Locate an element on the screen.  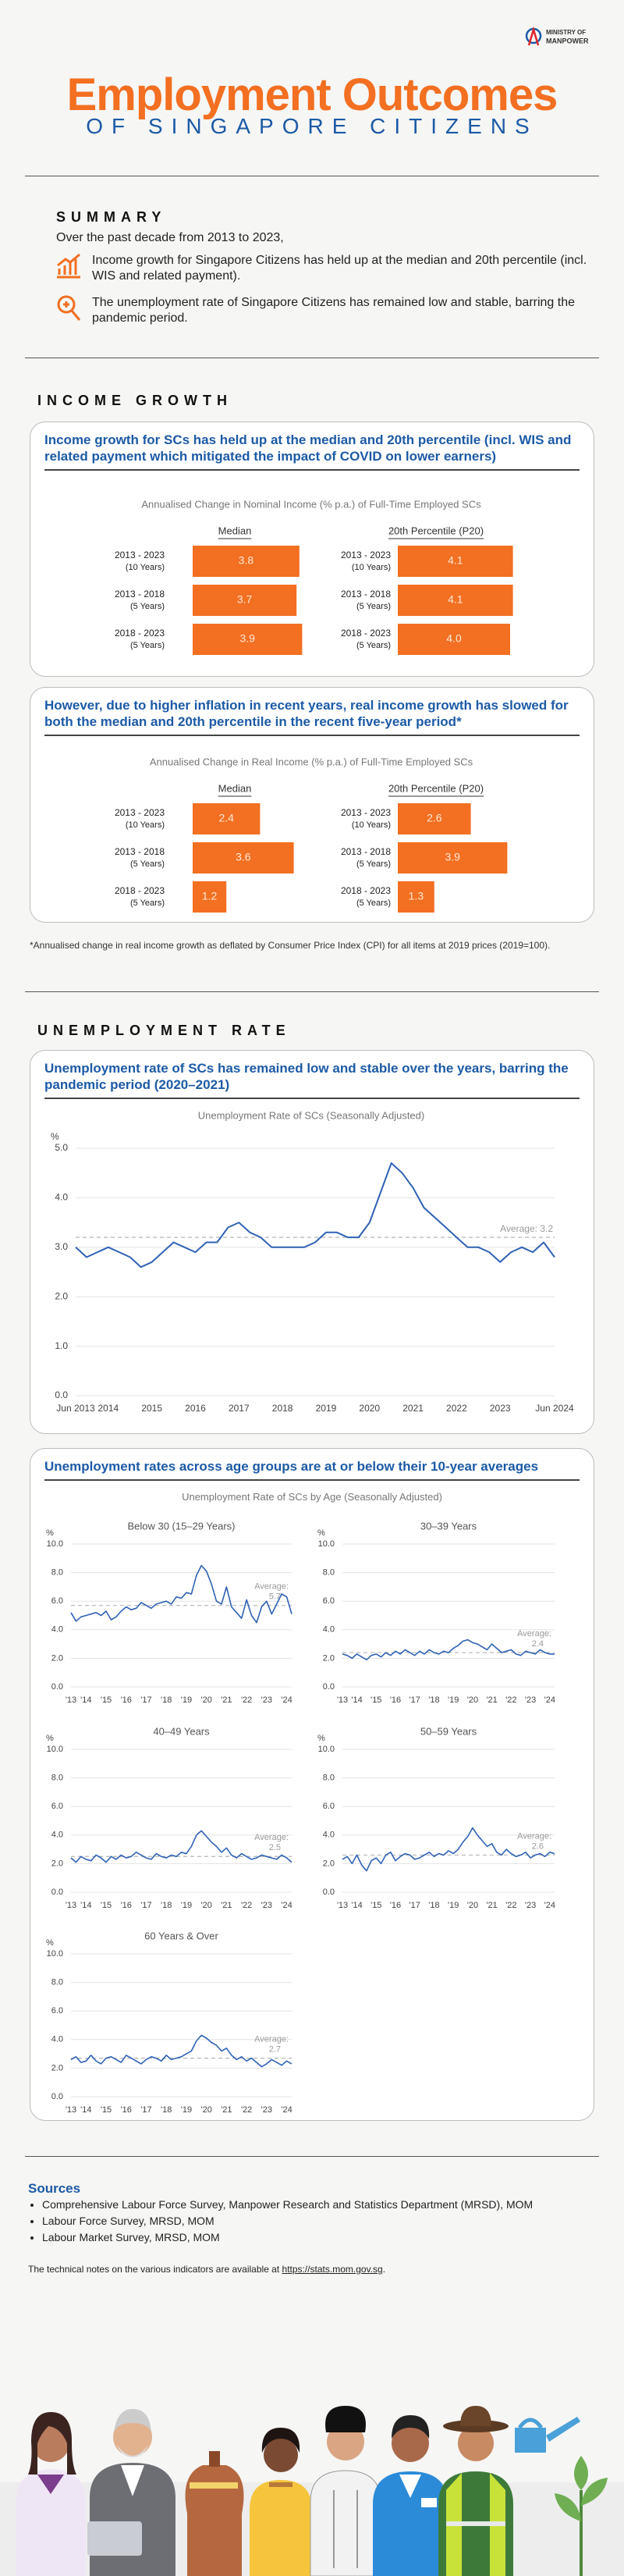
x-tick-label: Jun 2024 is located at coordinates (554, 1408).